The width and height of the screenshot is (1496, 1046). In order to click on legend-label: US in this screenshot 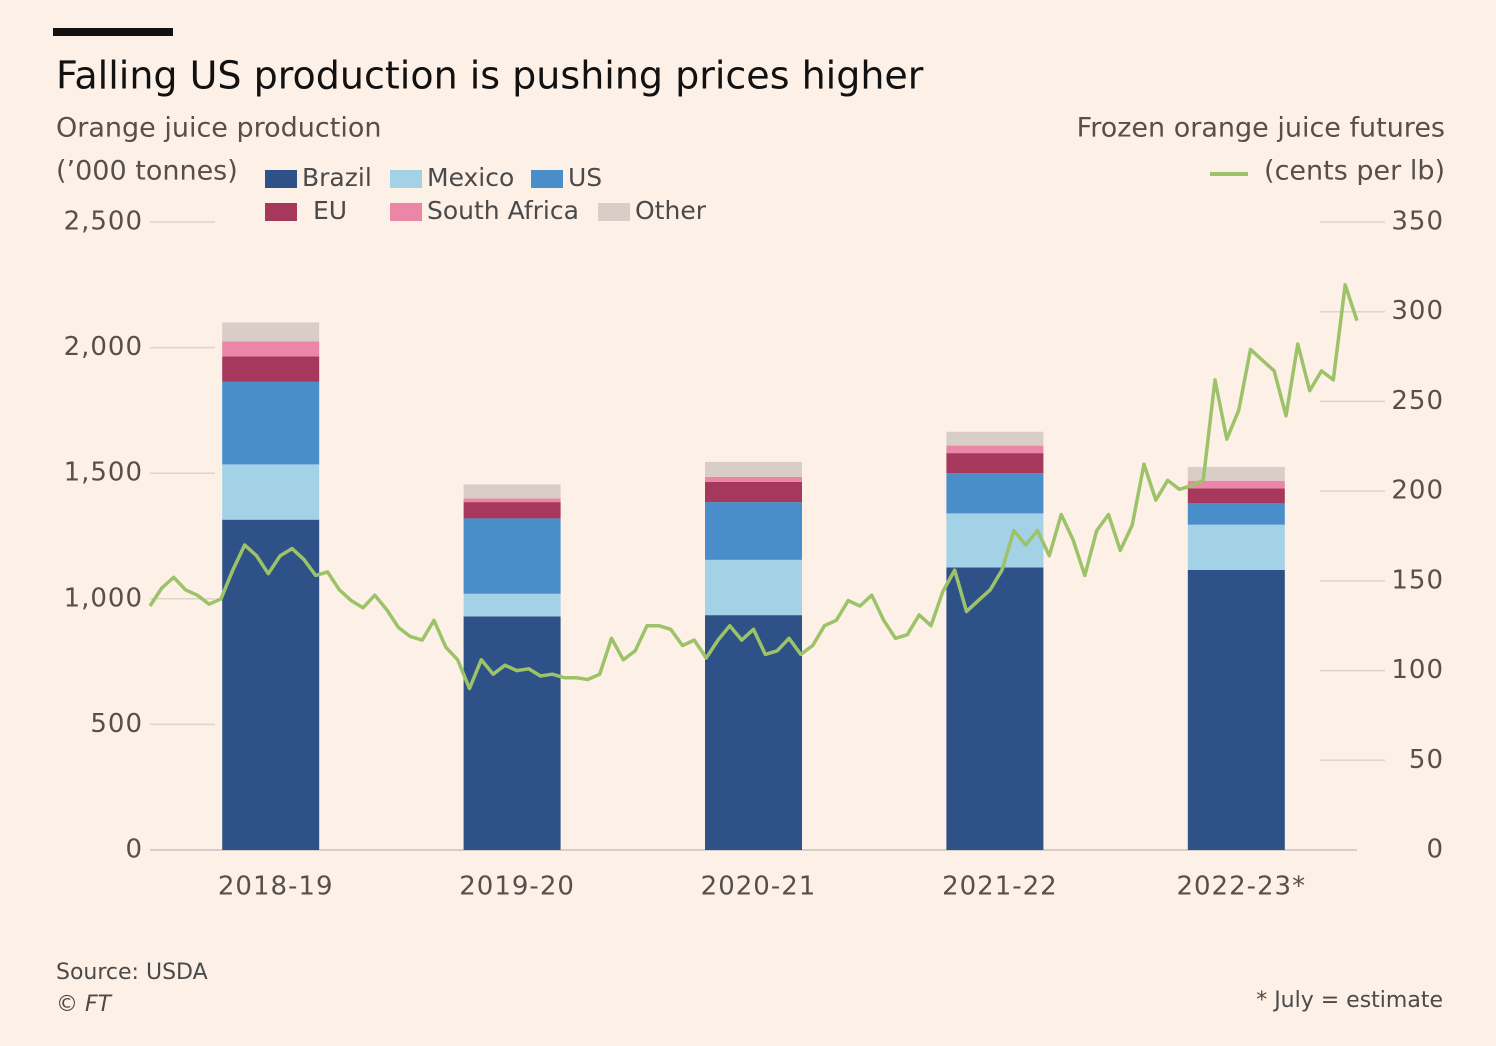, I will do `click(585, 177)`.